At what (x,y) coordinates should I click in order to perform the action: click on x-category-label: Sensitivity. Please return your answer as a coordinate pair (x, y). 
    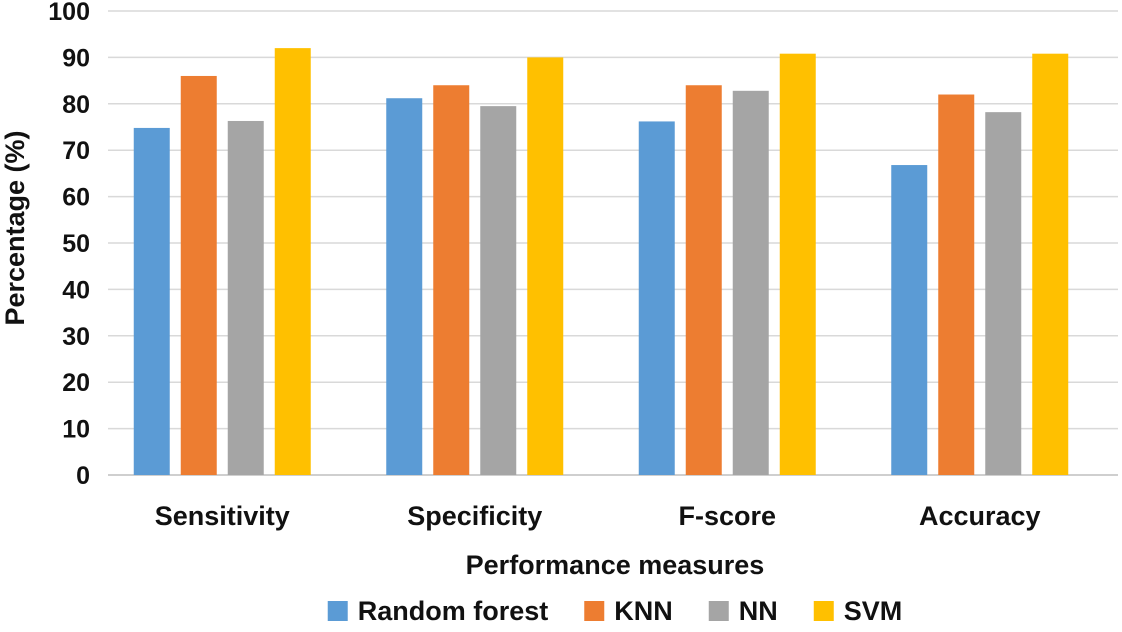
    Looking at the image, I should click on (222, 516).